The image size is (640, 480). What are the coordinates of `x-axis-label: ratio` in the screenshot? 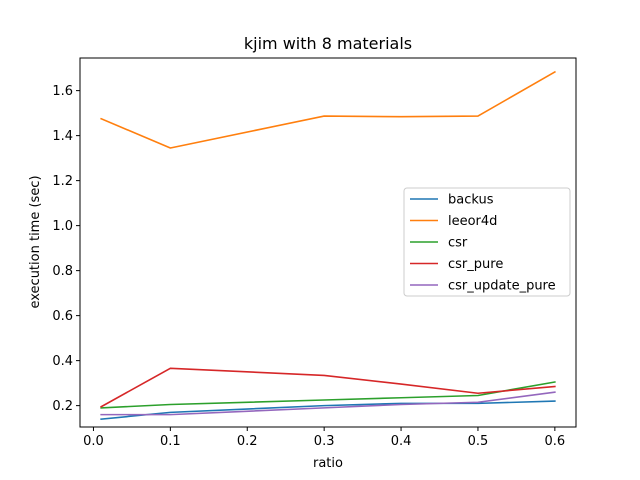 It's located at (328, 463).